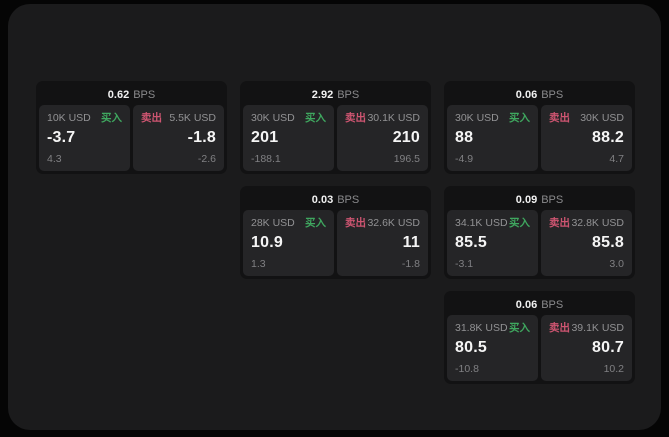 This screenshot has width=669, height=437. Describe the element at coordinates (526, 199) in the screenshot. I see `bps-value: 0.09` at that location.